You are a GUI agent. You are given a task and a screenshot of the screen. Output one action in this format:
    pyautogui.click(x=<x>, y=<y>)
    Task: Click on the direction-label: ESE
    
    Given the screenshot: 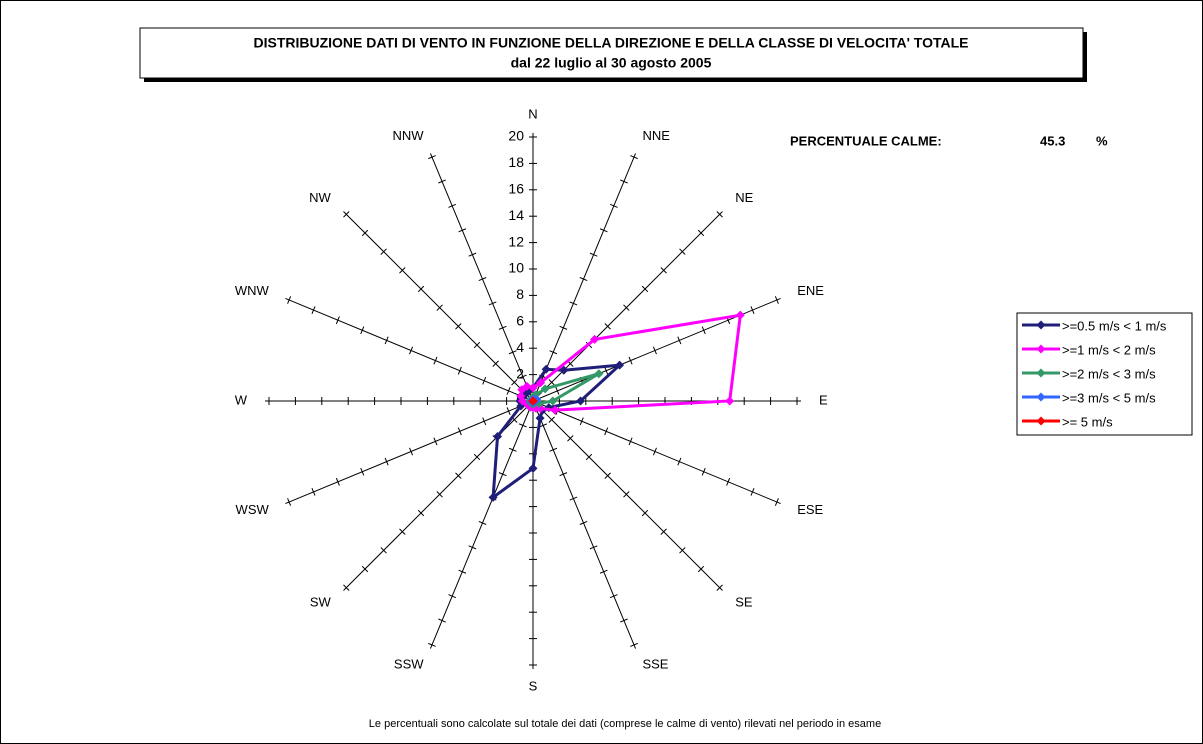 What is the action you would take?
    pyautogui.click(x=810, y=509)
    